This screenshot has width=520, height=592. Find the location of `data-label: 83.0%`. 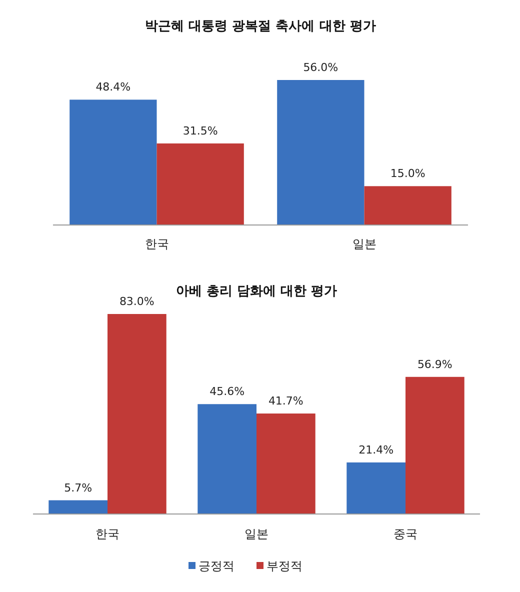

data-label: 83.0% is located at coordinates (136, 301).